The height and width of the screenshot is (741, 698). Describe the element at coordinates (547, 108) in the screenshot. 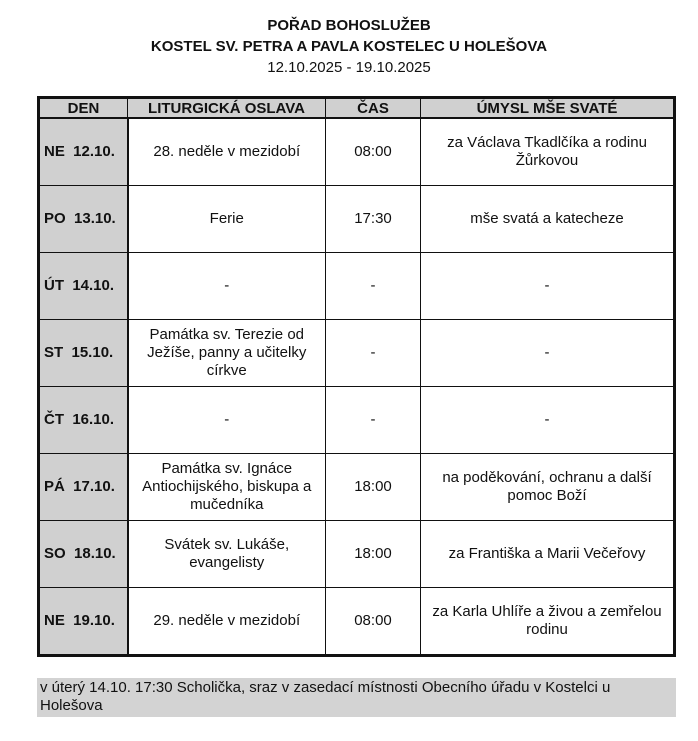

I see `col-intention: ÚMYSL MŠE SVATÉ` at that location.